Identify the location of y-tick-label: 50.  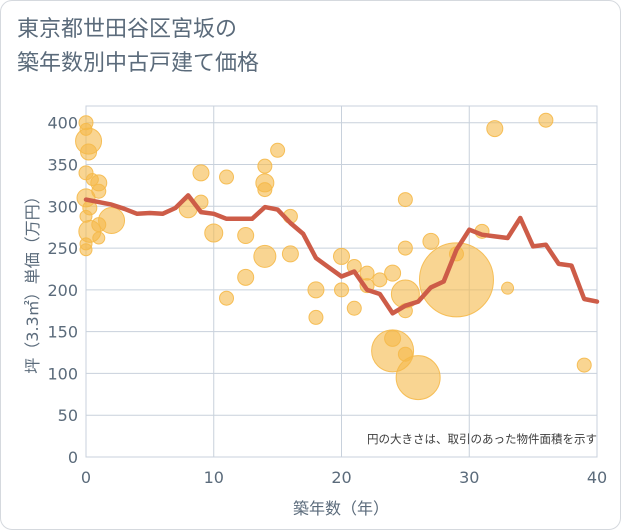
(68, 415).